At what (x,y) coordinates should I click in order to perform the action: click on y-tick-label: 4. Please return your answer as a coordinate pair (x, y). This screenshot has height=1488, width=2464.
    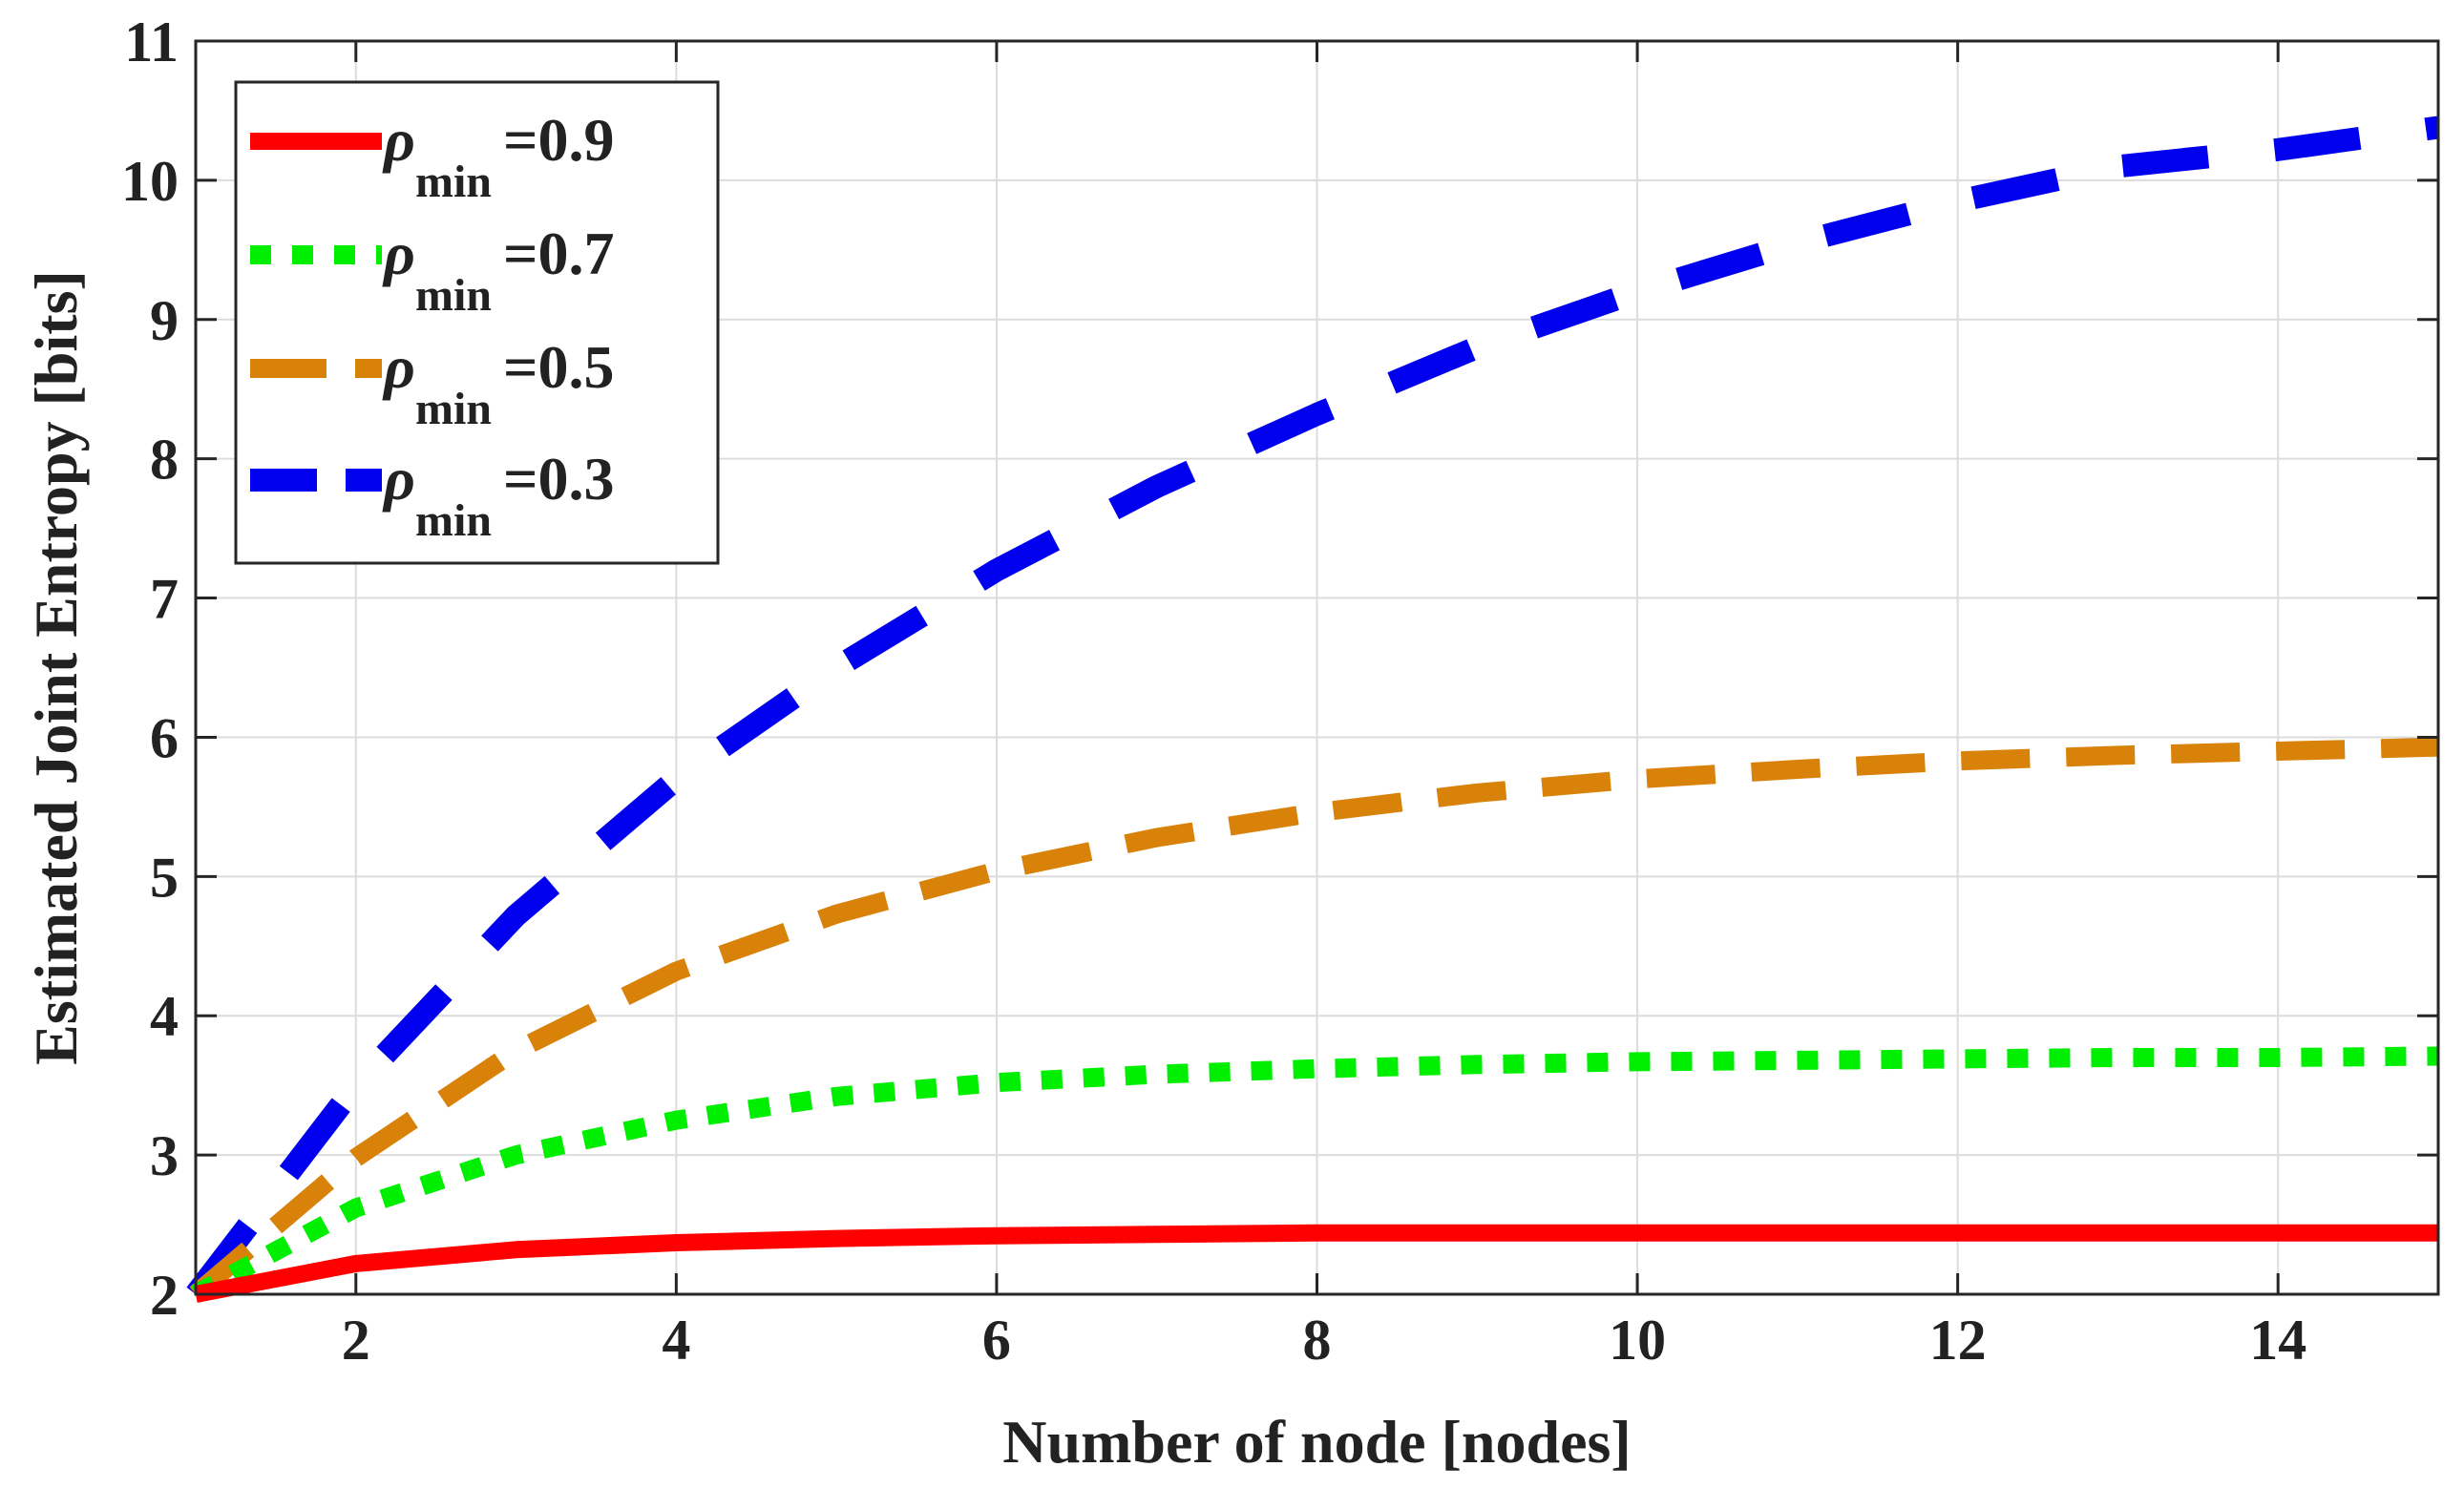
    Looking at the image, I should click on (164, 1016).